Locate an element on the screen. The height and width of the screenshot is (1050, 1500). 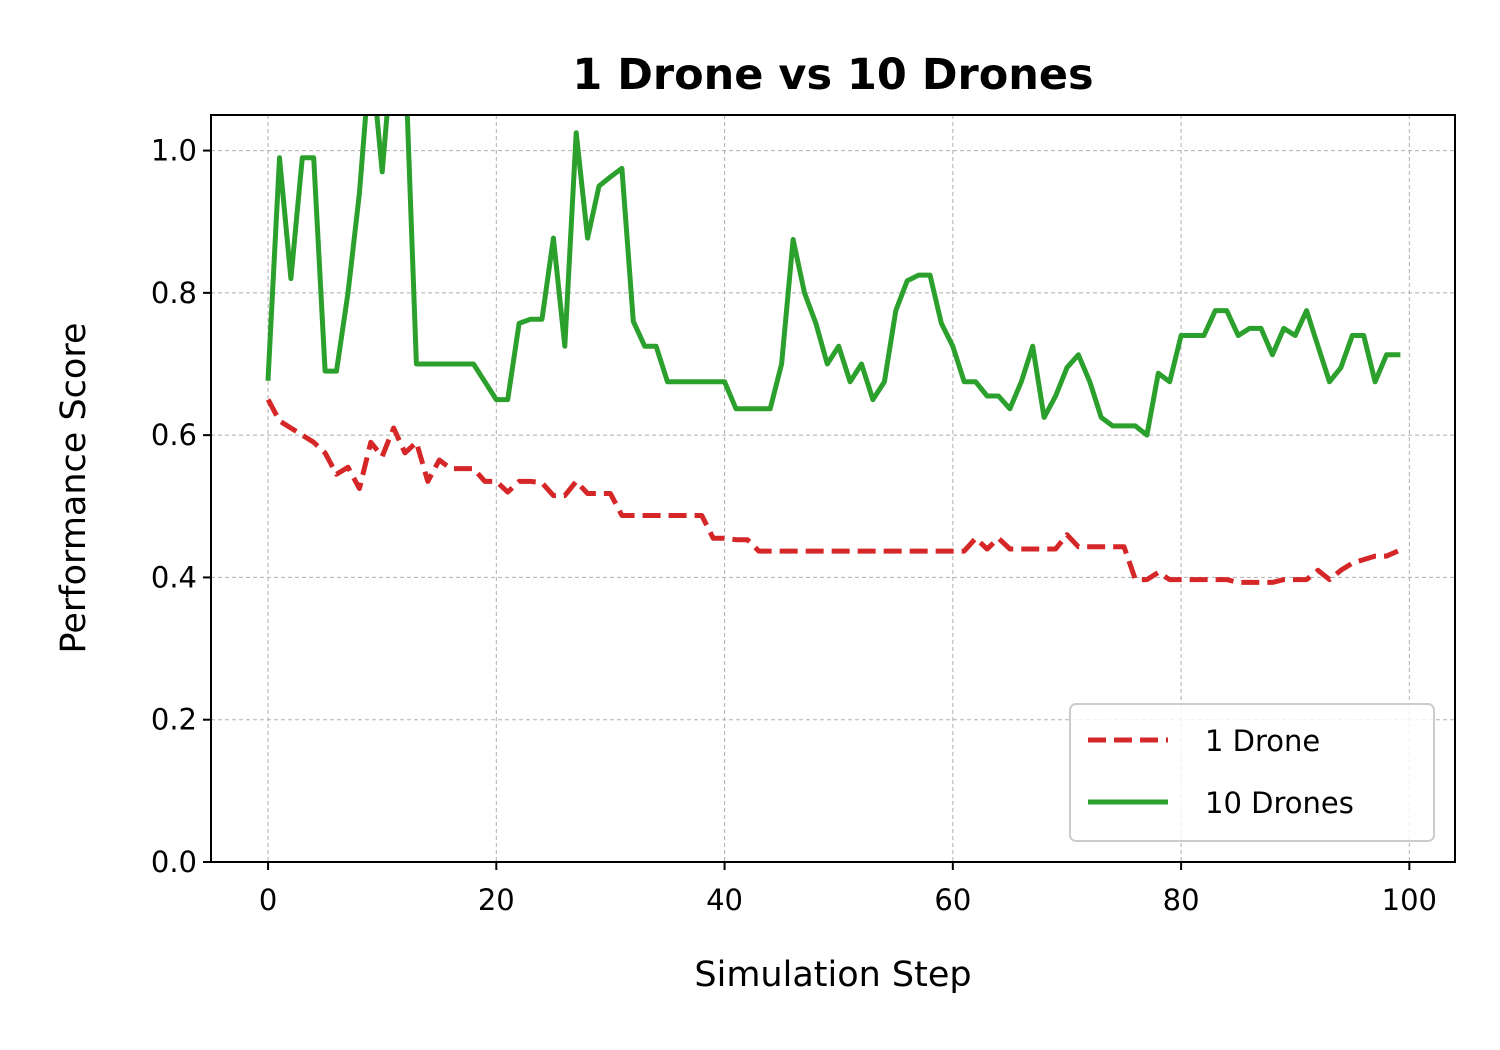
x-tick-label: 20 is located at coordinates (496, 900).